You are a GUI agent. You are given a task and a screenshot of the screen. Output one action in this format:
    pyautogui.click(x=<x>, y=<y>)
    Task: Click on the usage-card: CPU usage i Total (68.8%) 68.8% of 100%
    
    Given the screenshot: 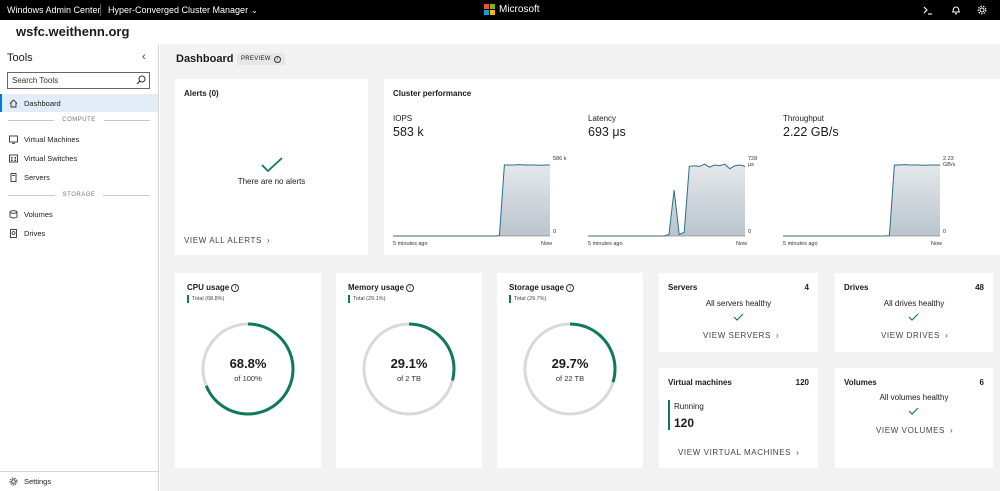 What is the action you would take?
    pyautogui.click(x=248, y=370)
    